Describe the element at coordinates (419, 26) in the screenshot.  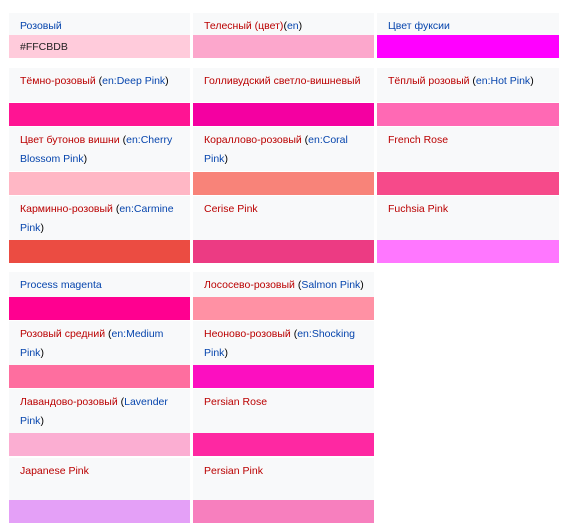
I see `color-link: Цвет фуксии` at that location.